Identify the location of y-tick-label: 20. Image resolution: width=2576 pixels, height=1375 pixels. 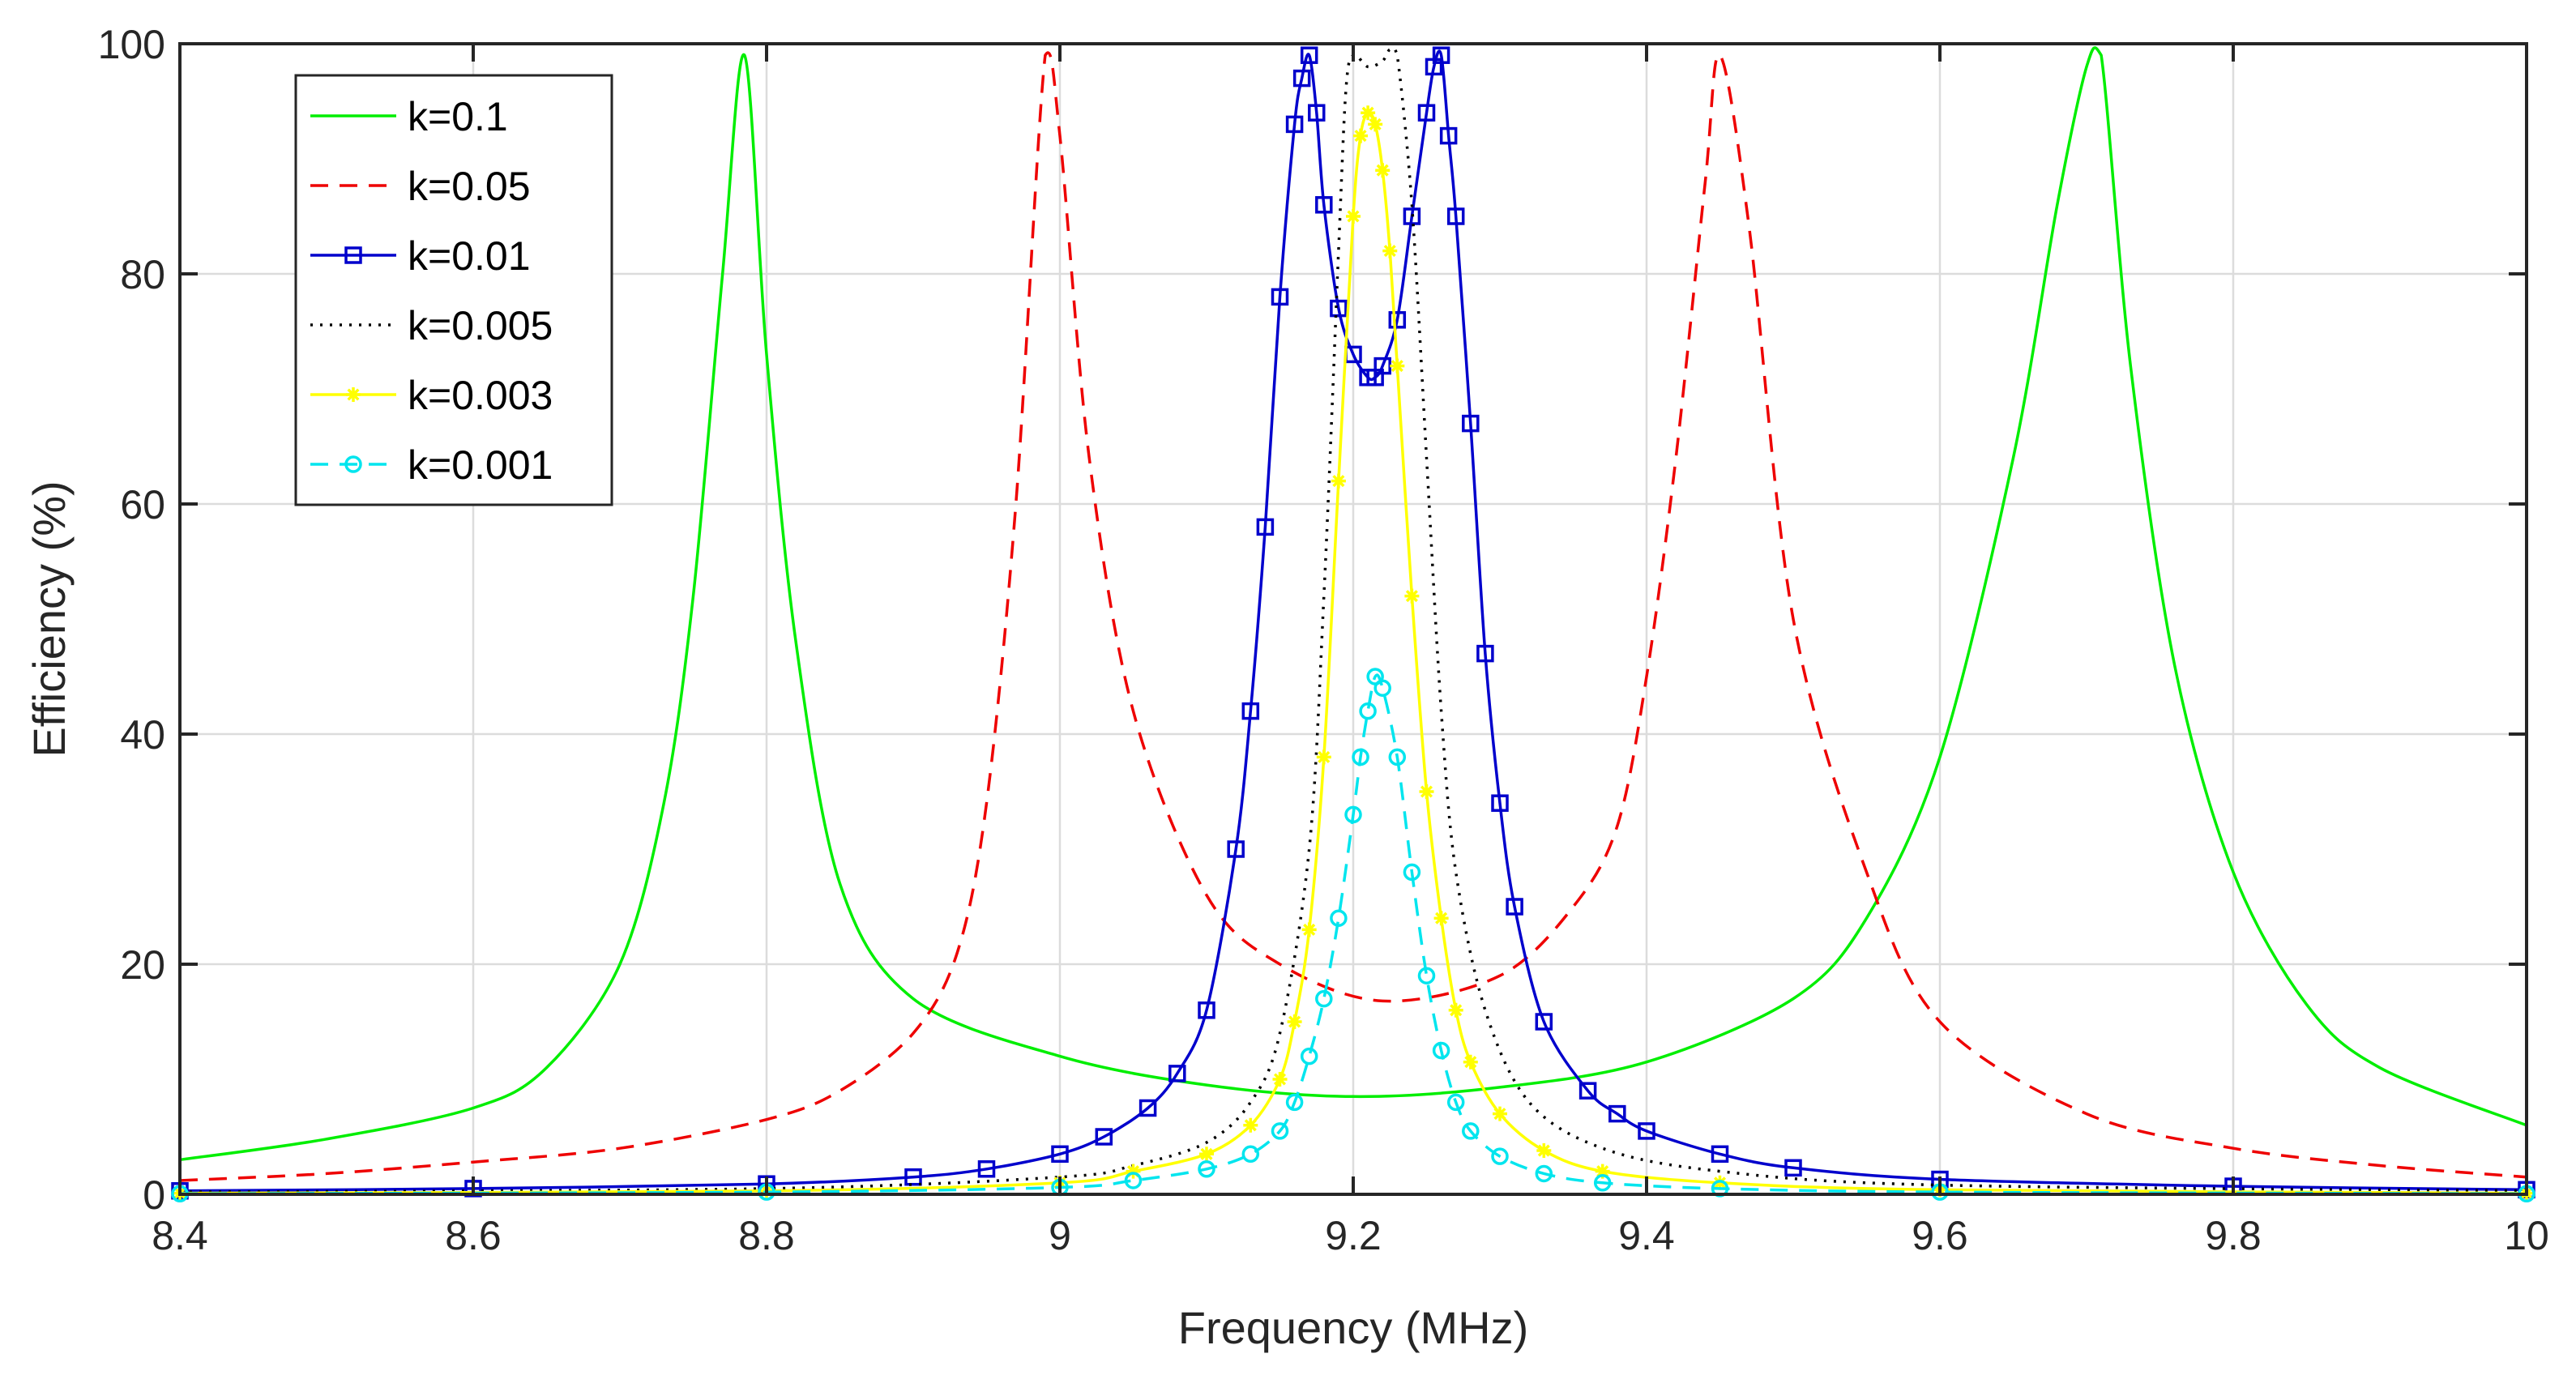
(142, 965).